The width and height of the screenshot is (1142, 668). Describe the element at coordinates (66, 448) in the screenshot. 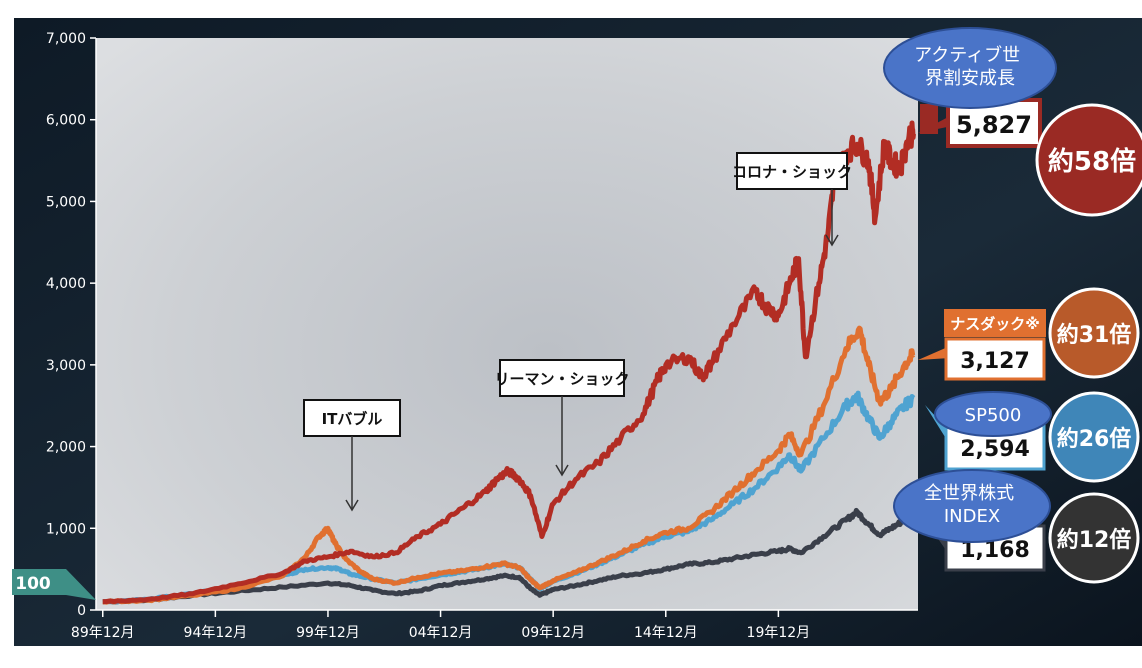

I see `y-tick-label: 2,000` at that location.